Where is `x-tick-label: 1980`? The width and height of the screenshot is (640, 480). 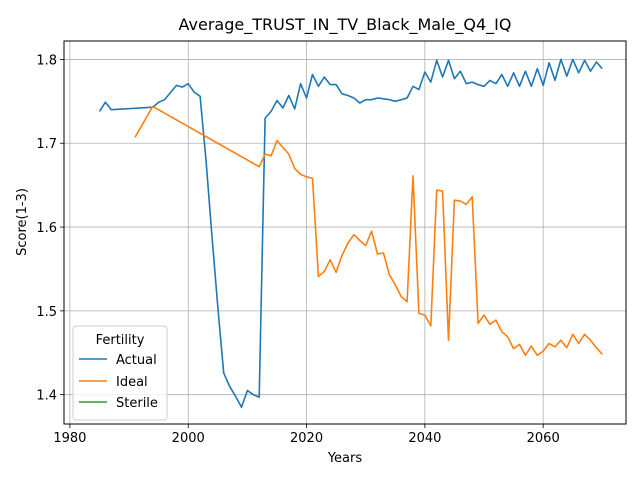 x-tick-label: 1980 is located at coordinates (69, 438).